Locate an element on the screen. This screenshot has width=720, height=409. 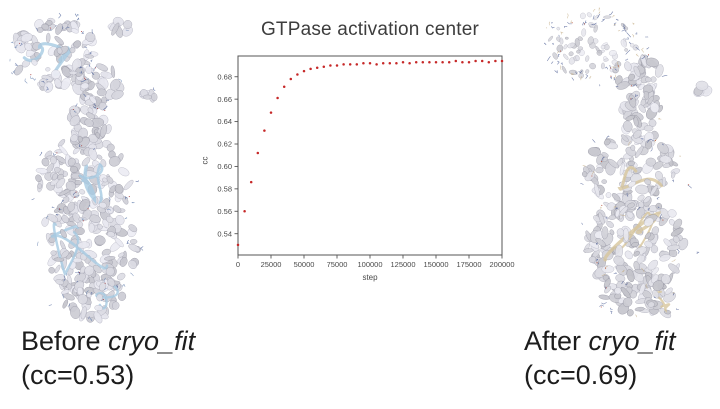
svg-text: 25000 is located at coordinates (271, 264).